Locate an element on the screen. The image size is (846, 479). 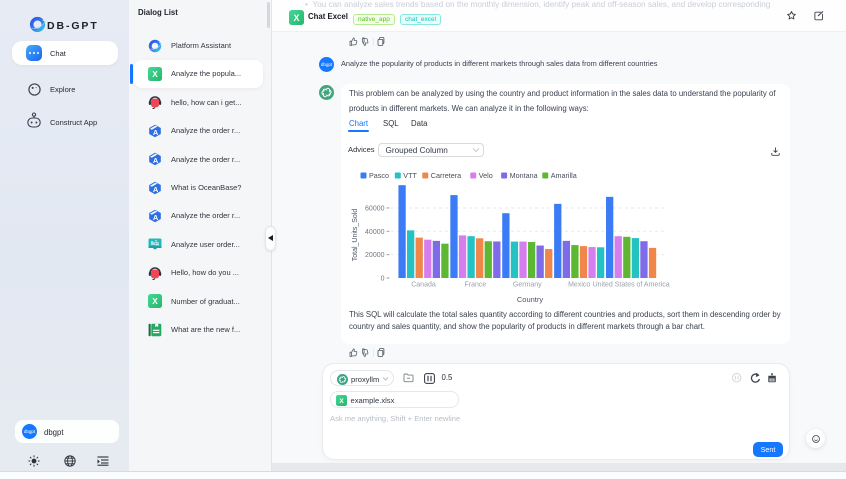
svg-text: Canada is located at coordinates (423, 285).